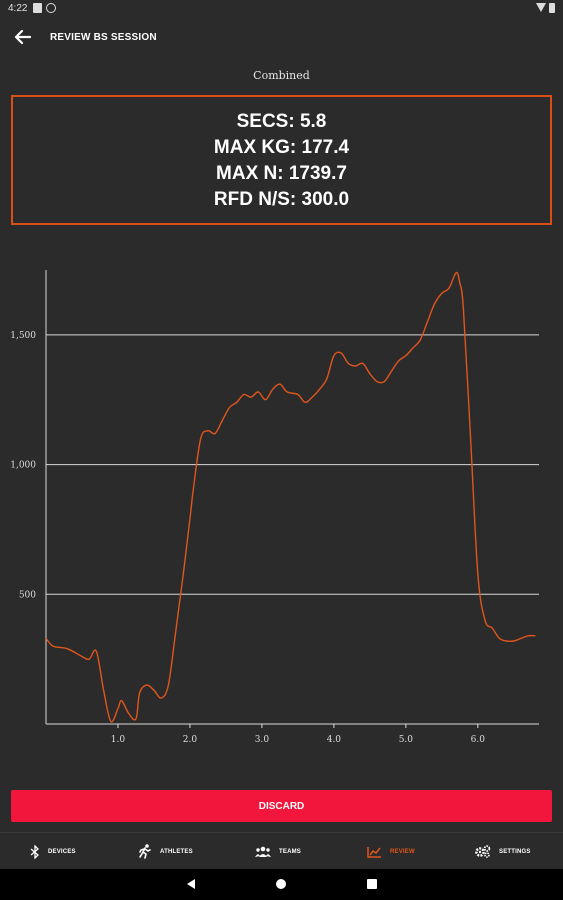 Image resolution: width=563 pixels, height=900 pixels. What do you see at coordinates (334, 740) in the screenshot?
I see `x-tick-label: 4.0` at bounding box center [334, 740].